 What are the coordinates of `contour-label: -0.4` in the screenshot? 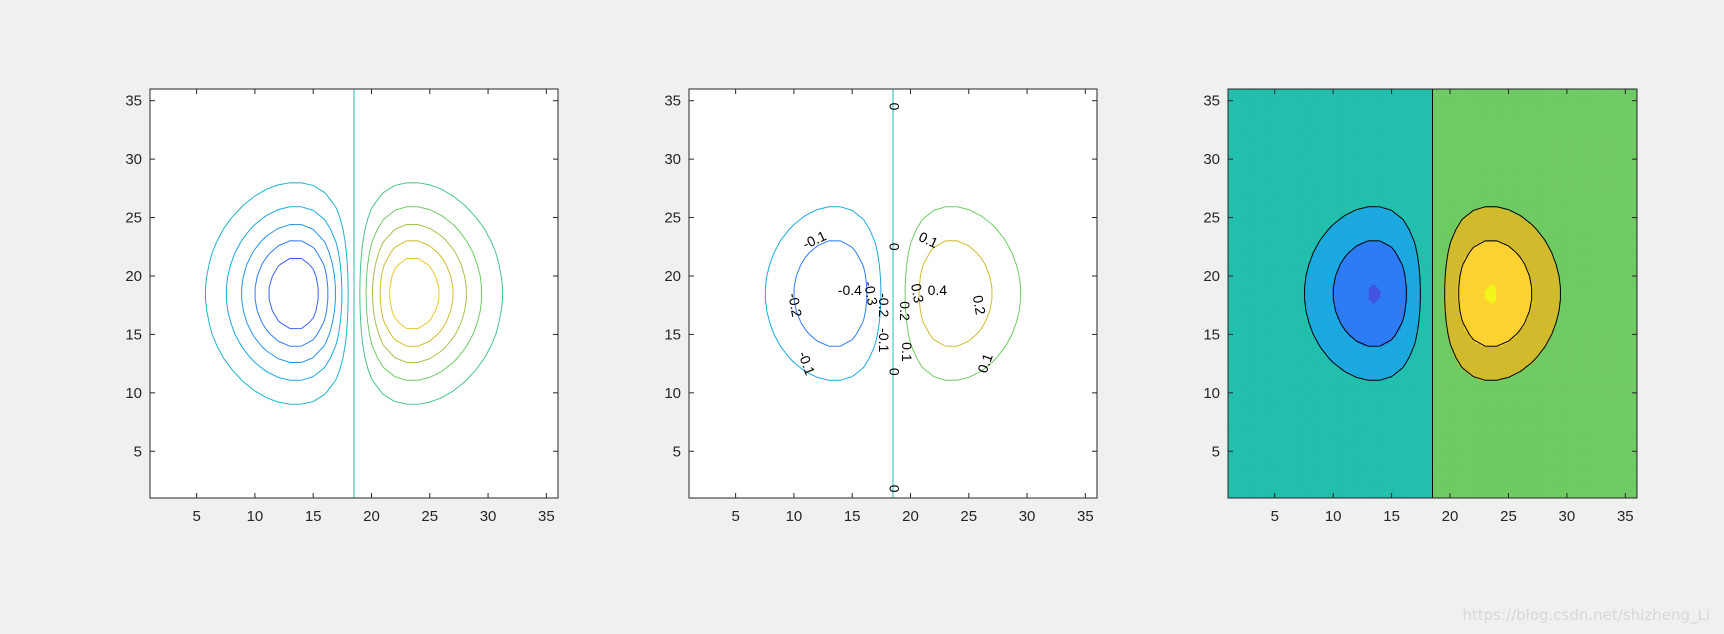 It's located at (850, 290).